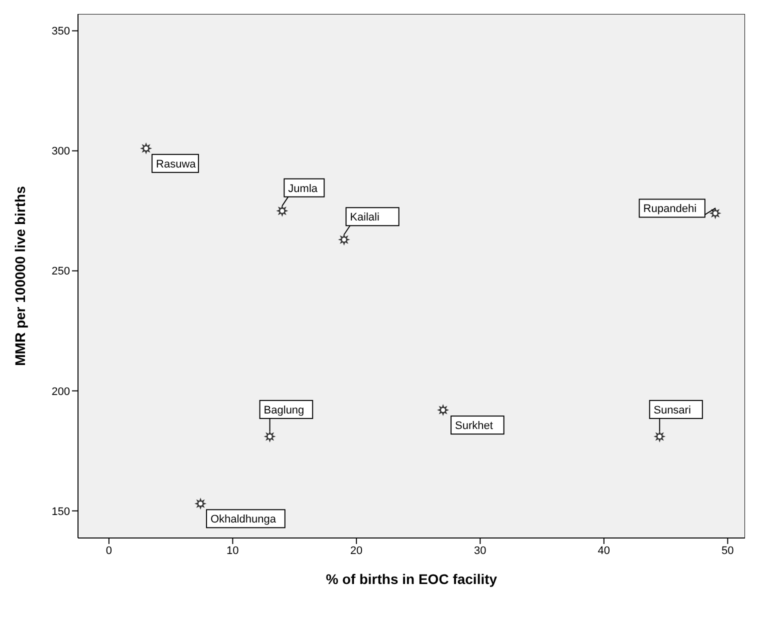 This screenshot has height=617, width=759. I want to click on annotation: Okhaldhunga, so click(243, 520).